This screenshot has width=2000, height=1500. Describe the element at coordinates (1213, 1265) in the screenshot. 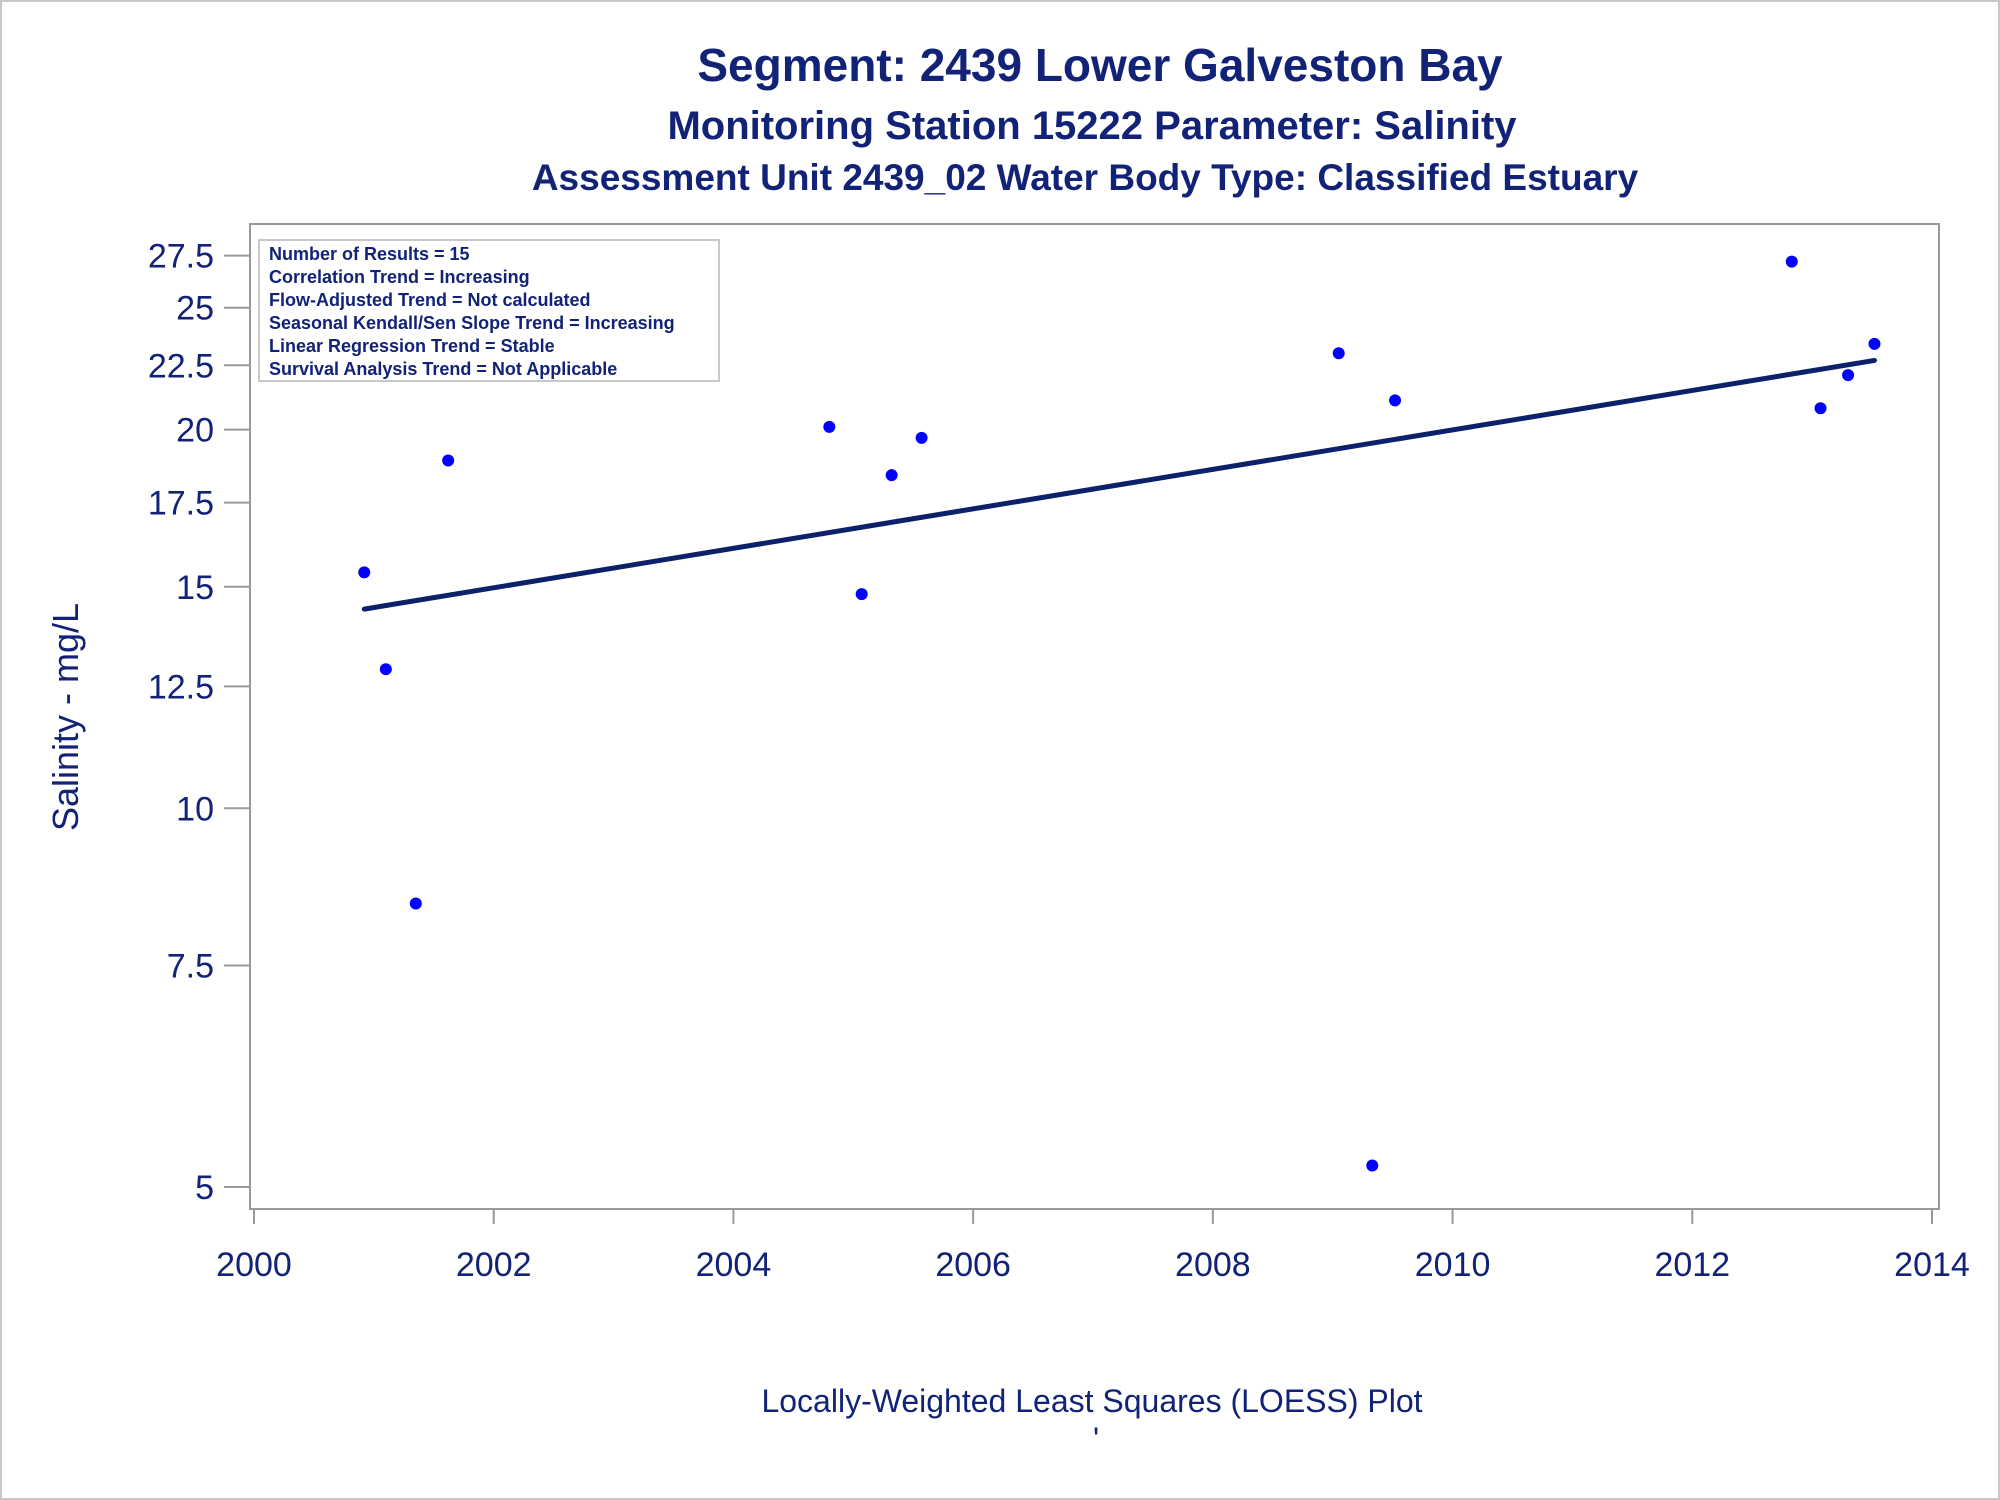

I see `x-tick-label: 2008` at that location.